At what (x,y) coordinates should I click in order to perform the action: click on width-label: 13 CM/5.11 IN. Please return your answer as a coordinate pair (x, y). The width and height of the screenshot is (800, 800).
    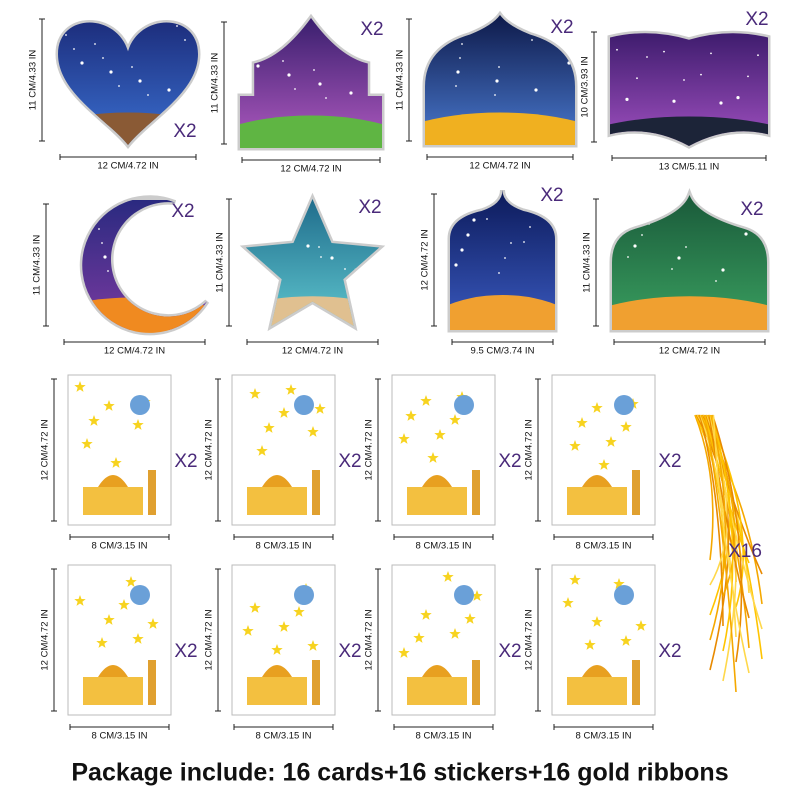
    Looking at the image, I should click on (689, 167).